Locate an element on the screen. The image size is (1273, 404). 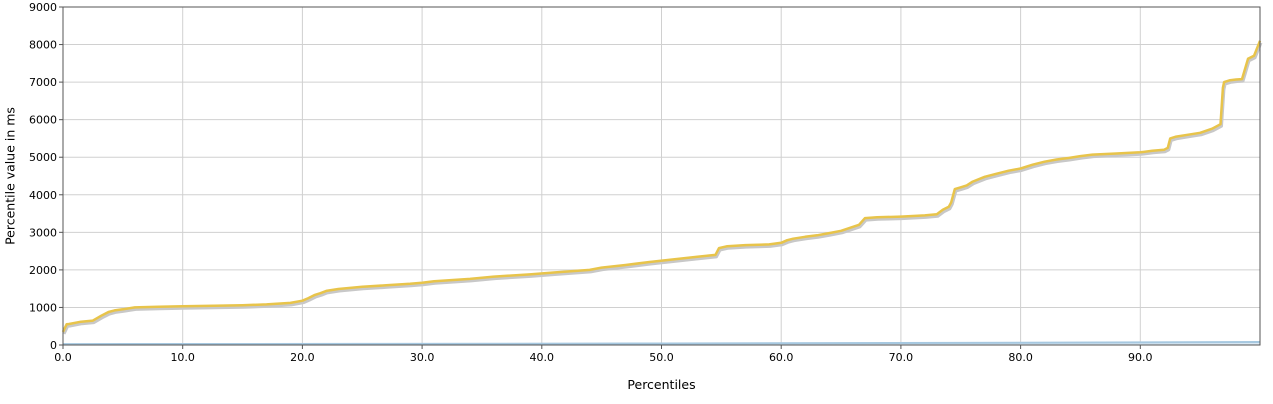
y-tick-label: 9000 is located at coordinates (43, 7).